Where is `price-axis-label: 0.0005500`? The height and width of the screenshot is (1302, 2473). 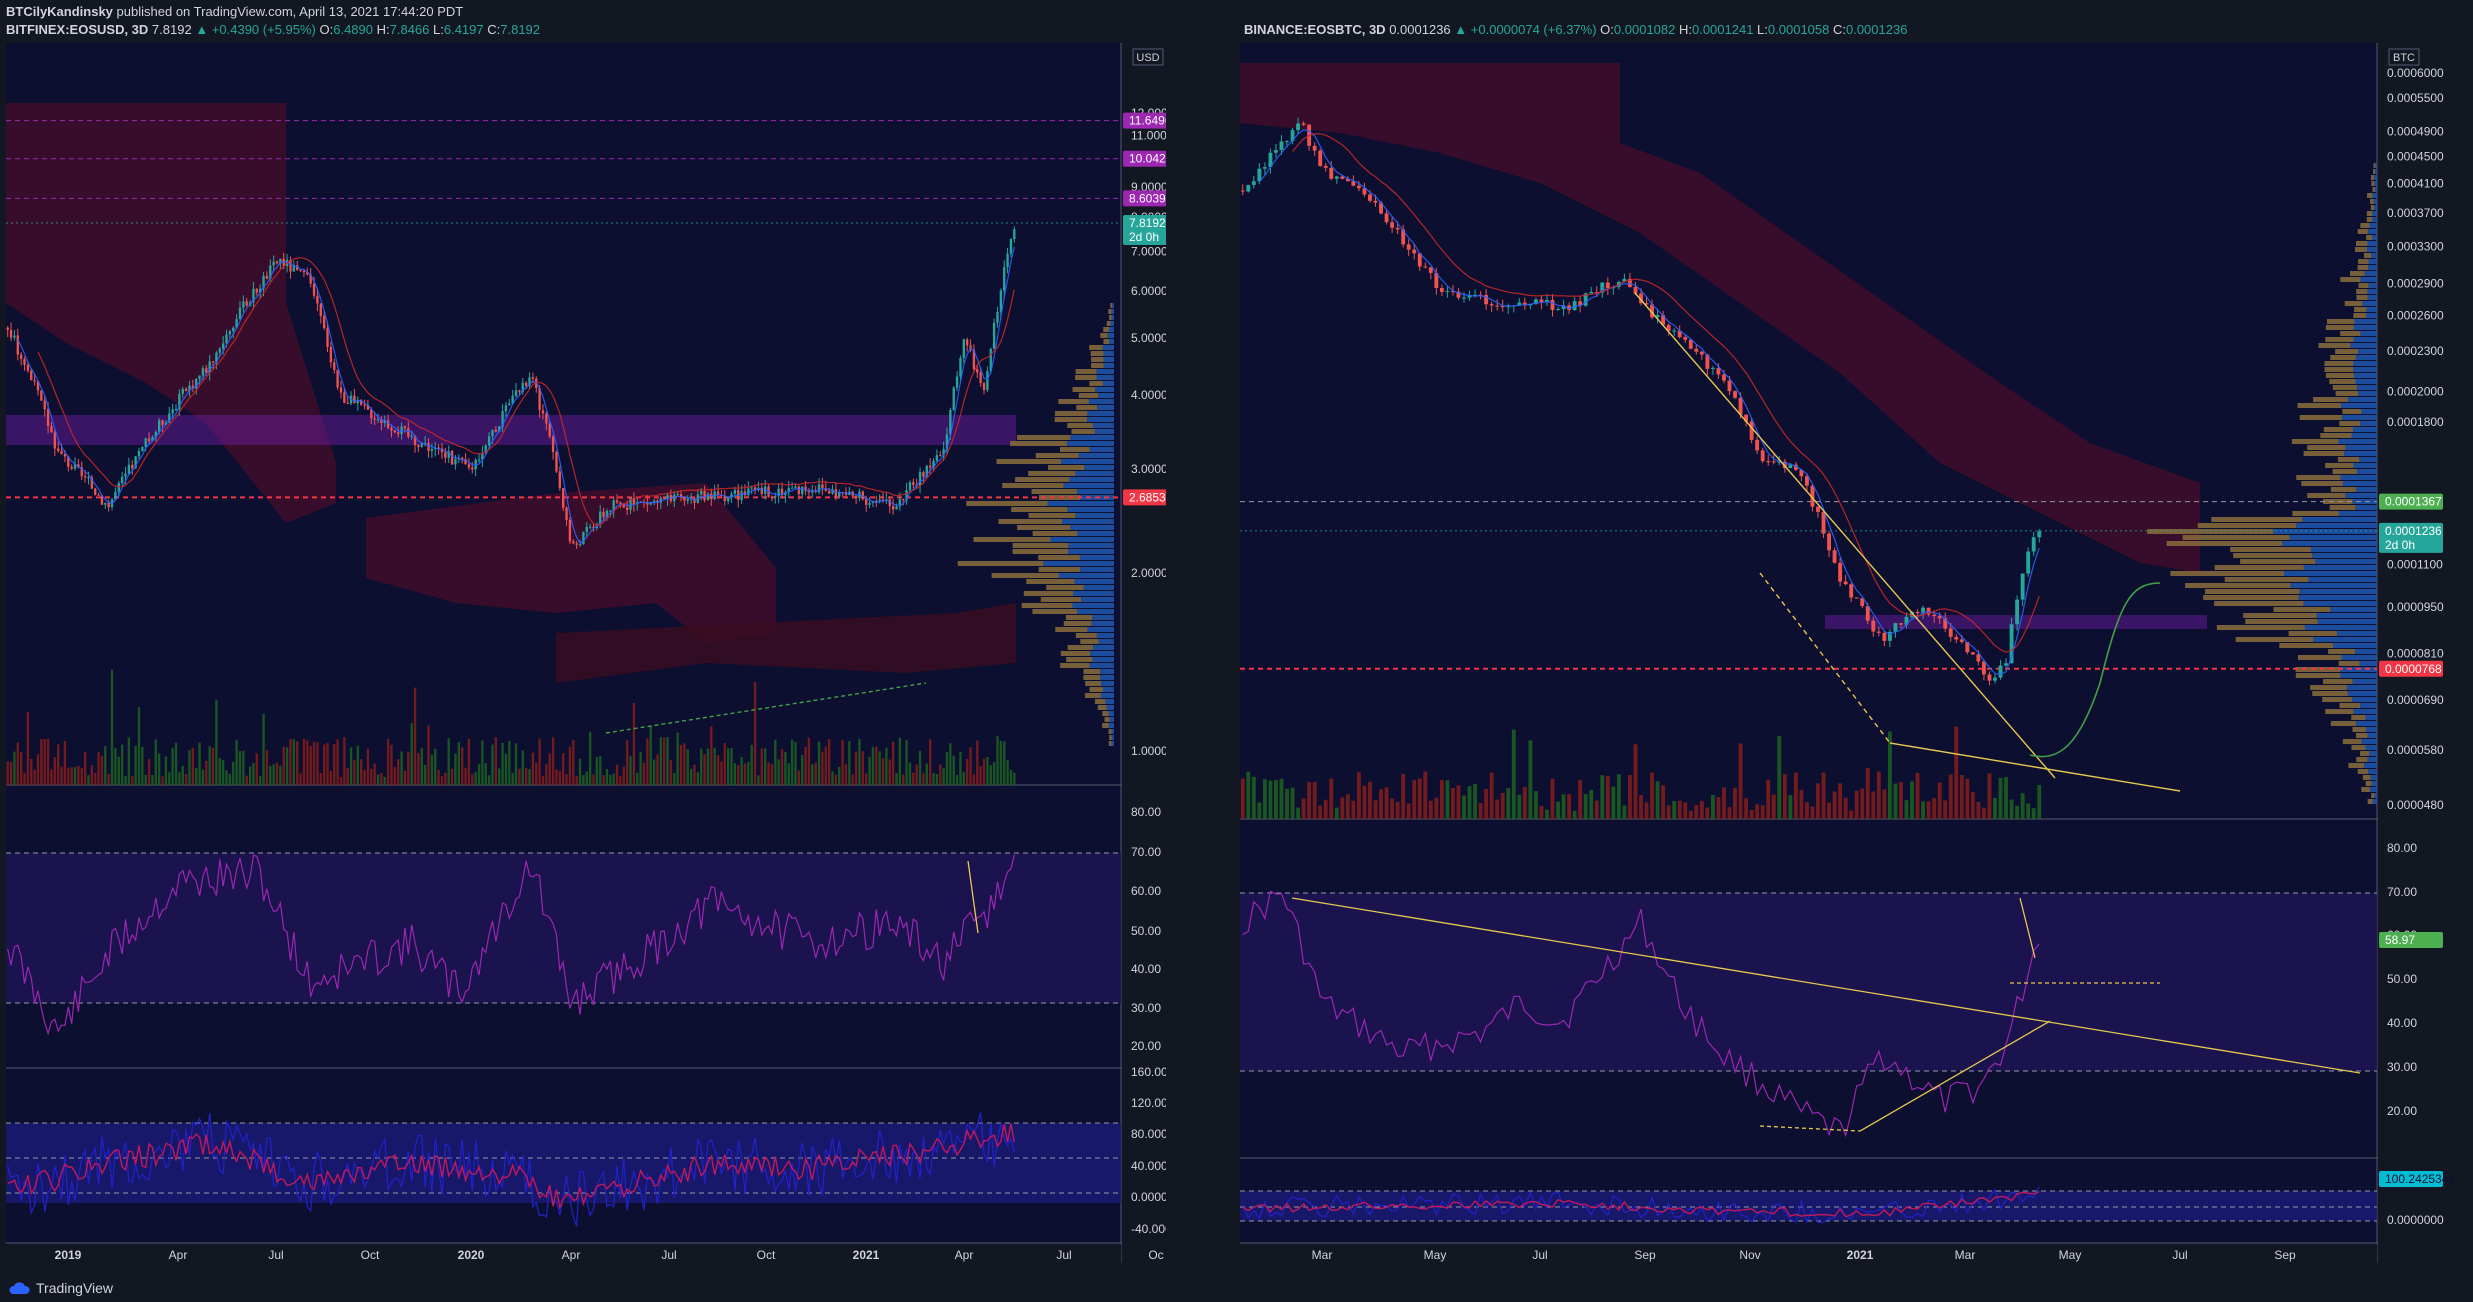
price-axis-label: 0.0005500 is located at coordinates (2415, 98).